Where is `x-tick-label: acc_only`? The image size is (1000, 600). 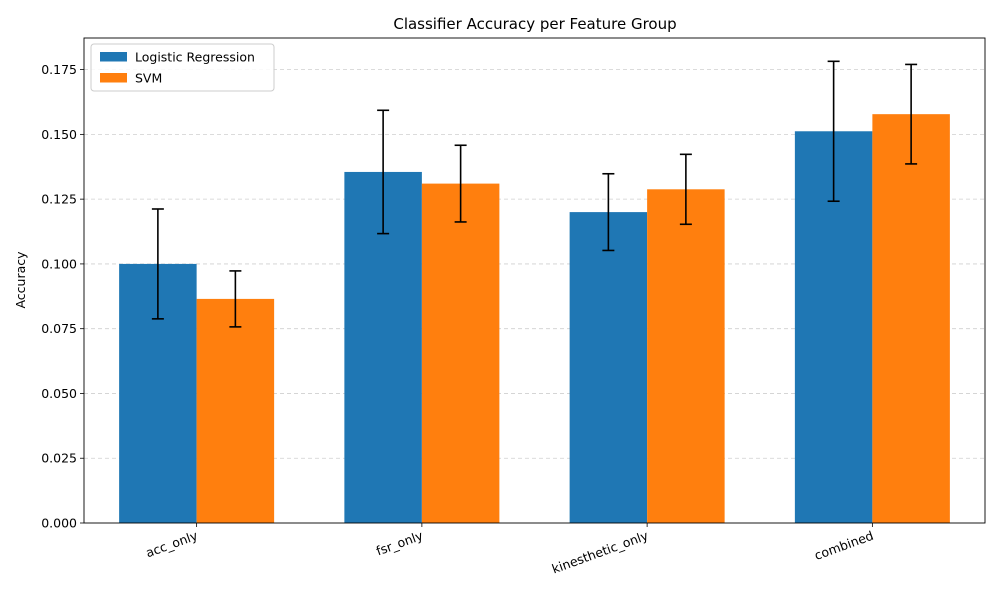
x-tick-label: acc_only is located at coordinates (172, 544).